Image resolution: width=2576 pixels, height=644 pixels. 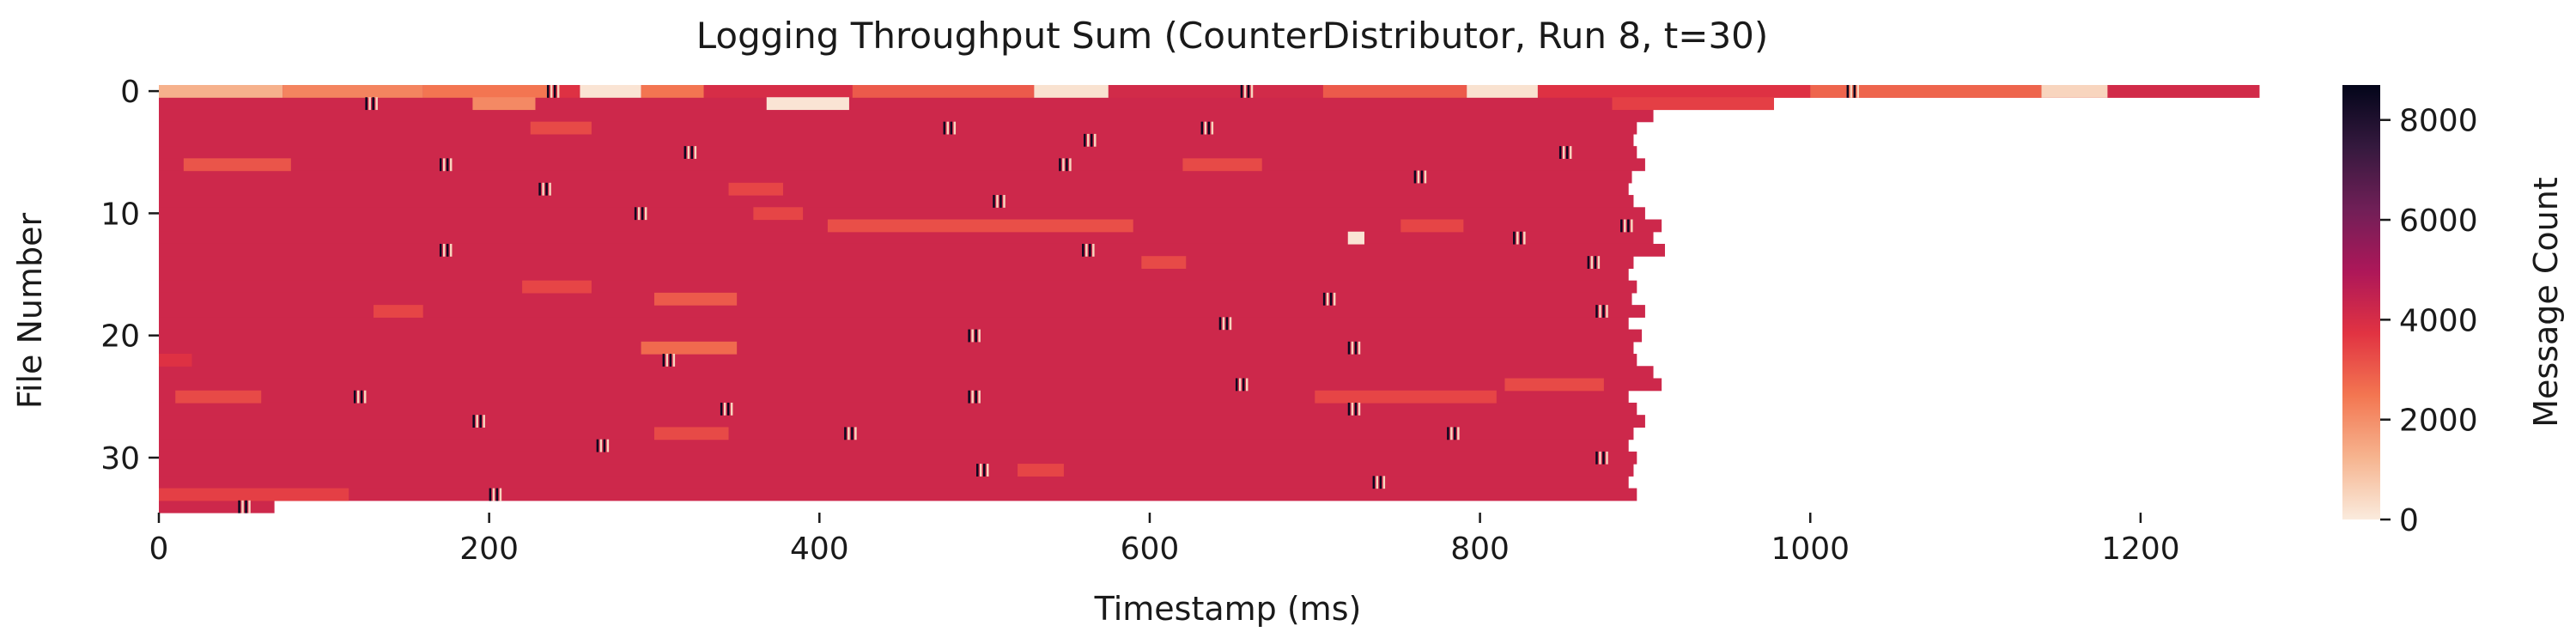 What do you see at coordinates (129, 276) in the screenshot?
I see `y-axis: 0 10 20 30` at bounding box center [129, 276].